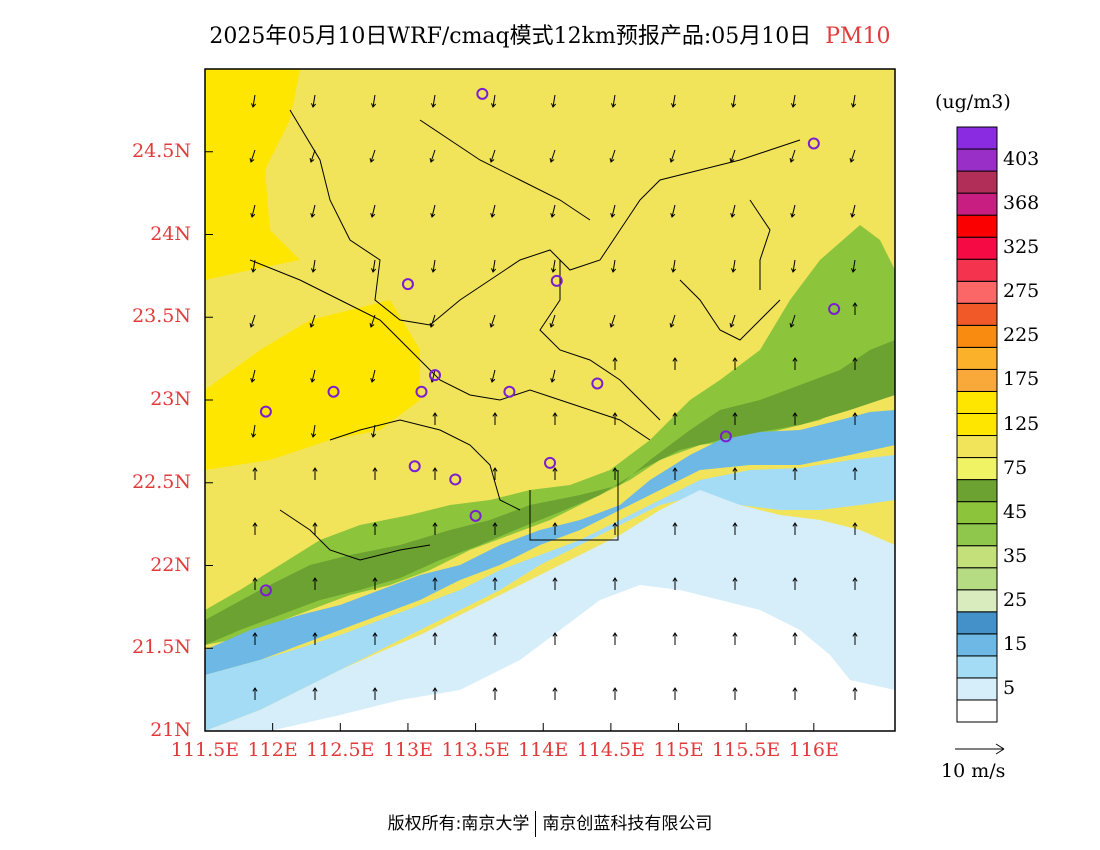 This screenshot has height=850, width=1100. I want to click on lon-tick-label: 115.5E, so click(746, 750).